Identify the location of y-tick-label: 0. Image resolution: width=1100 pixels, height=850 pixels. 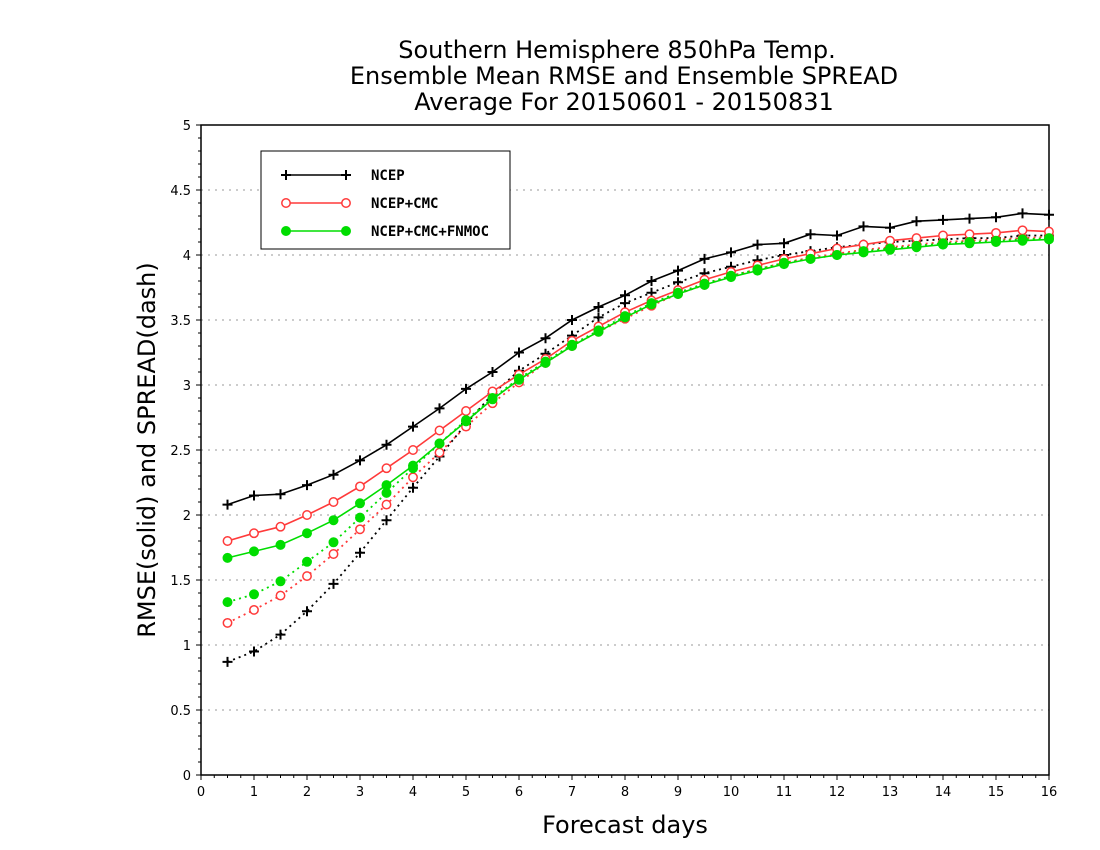
(187, 776).